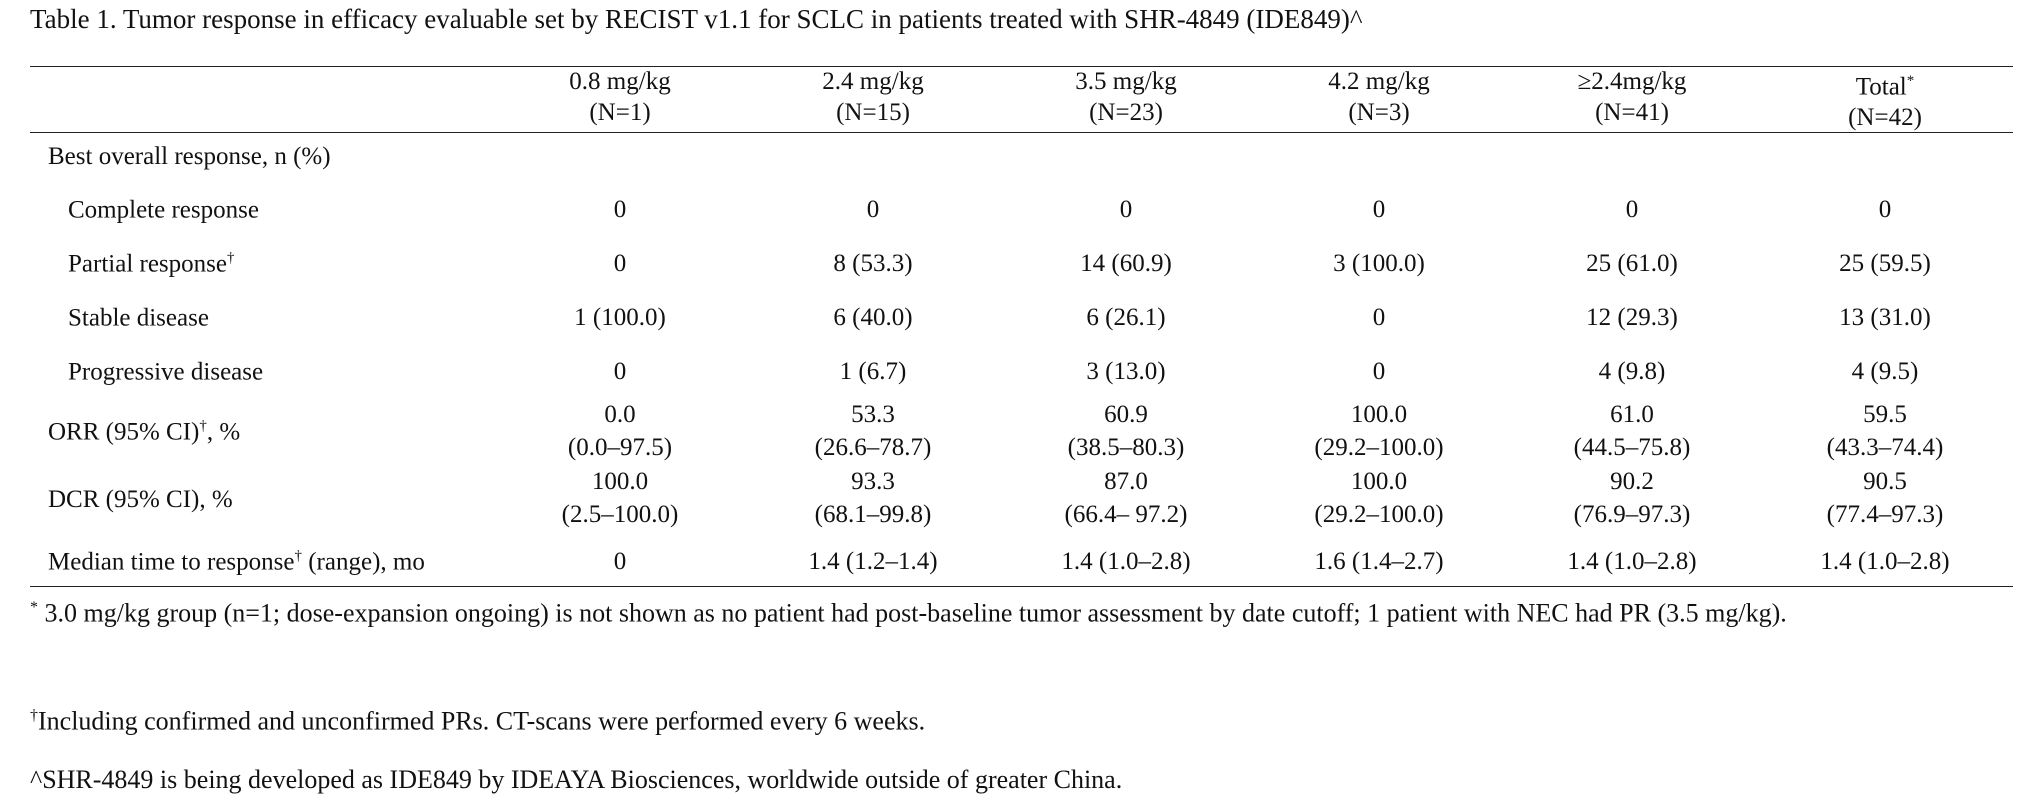 The height and width of the screenshot is (808, 2034). Describe the element at coordinates (873, 97) in the screenshot. I see `column-header: 2.4 mg/kg (N=15)` at that location.